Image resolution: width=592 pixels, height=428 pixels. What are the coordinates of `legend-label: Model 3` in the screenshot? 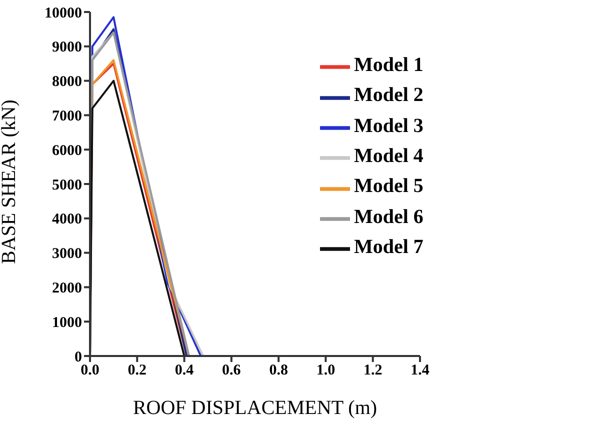 It's located at (389, 125).